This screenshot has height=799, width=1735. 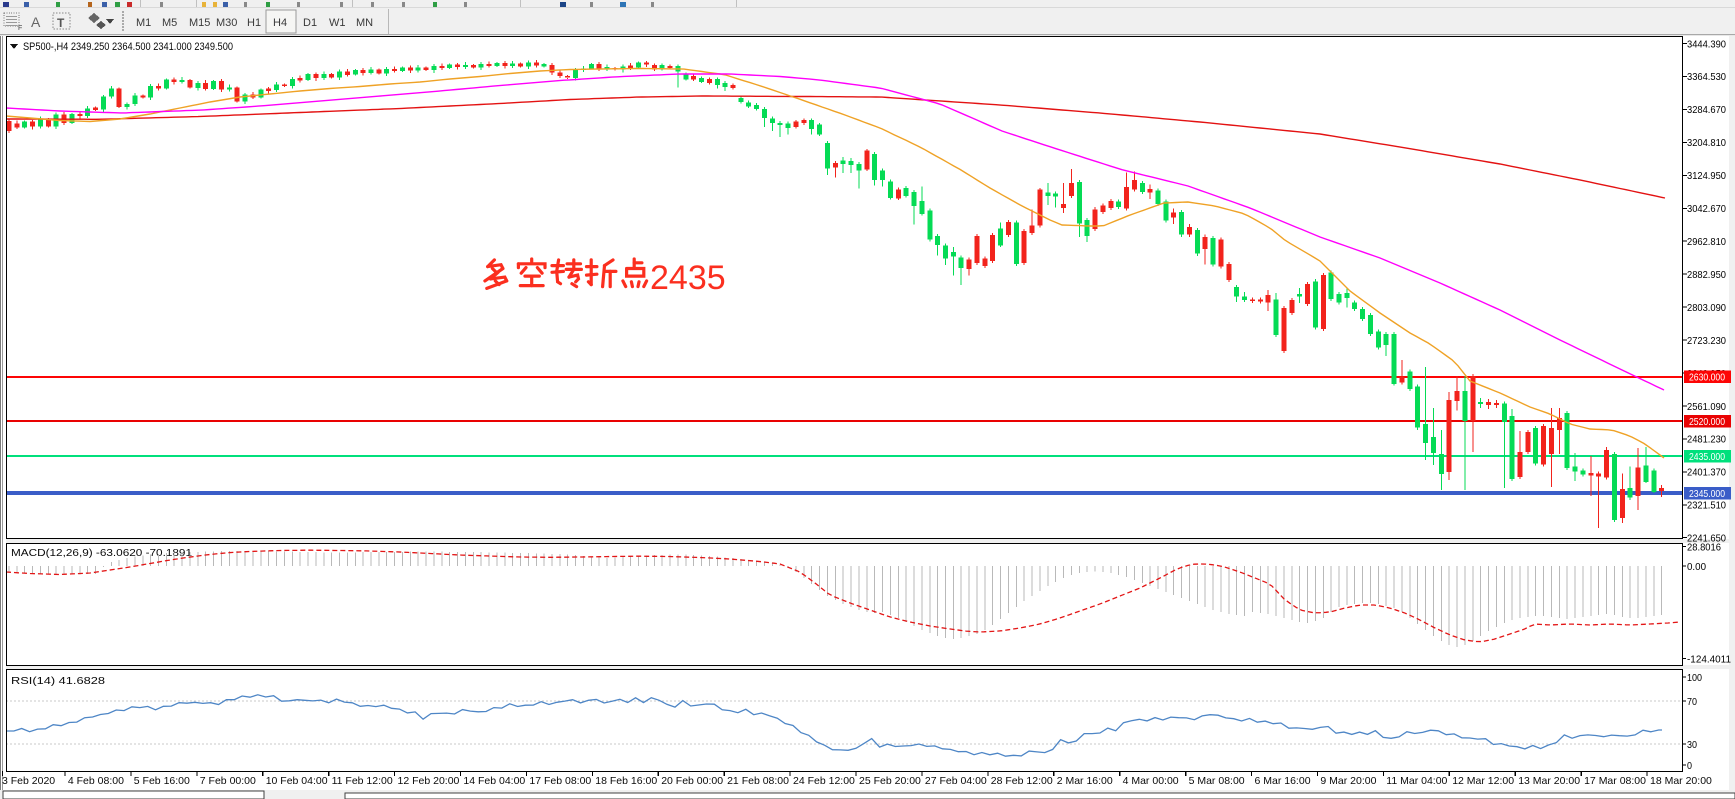 What do you see at coordinates (758, 781) in the screenshot?
I see `svg-text: 21 Feb 08:00` at bounding box center [758, 781].